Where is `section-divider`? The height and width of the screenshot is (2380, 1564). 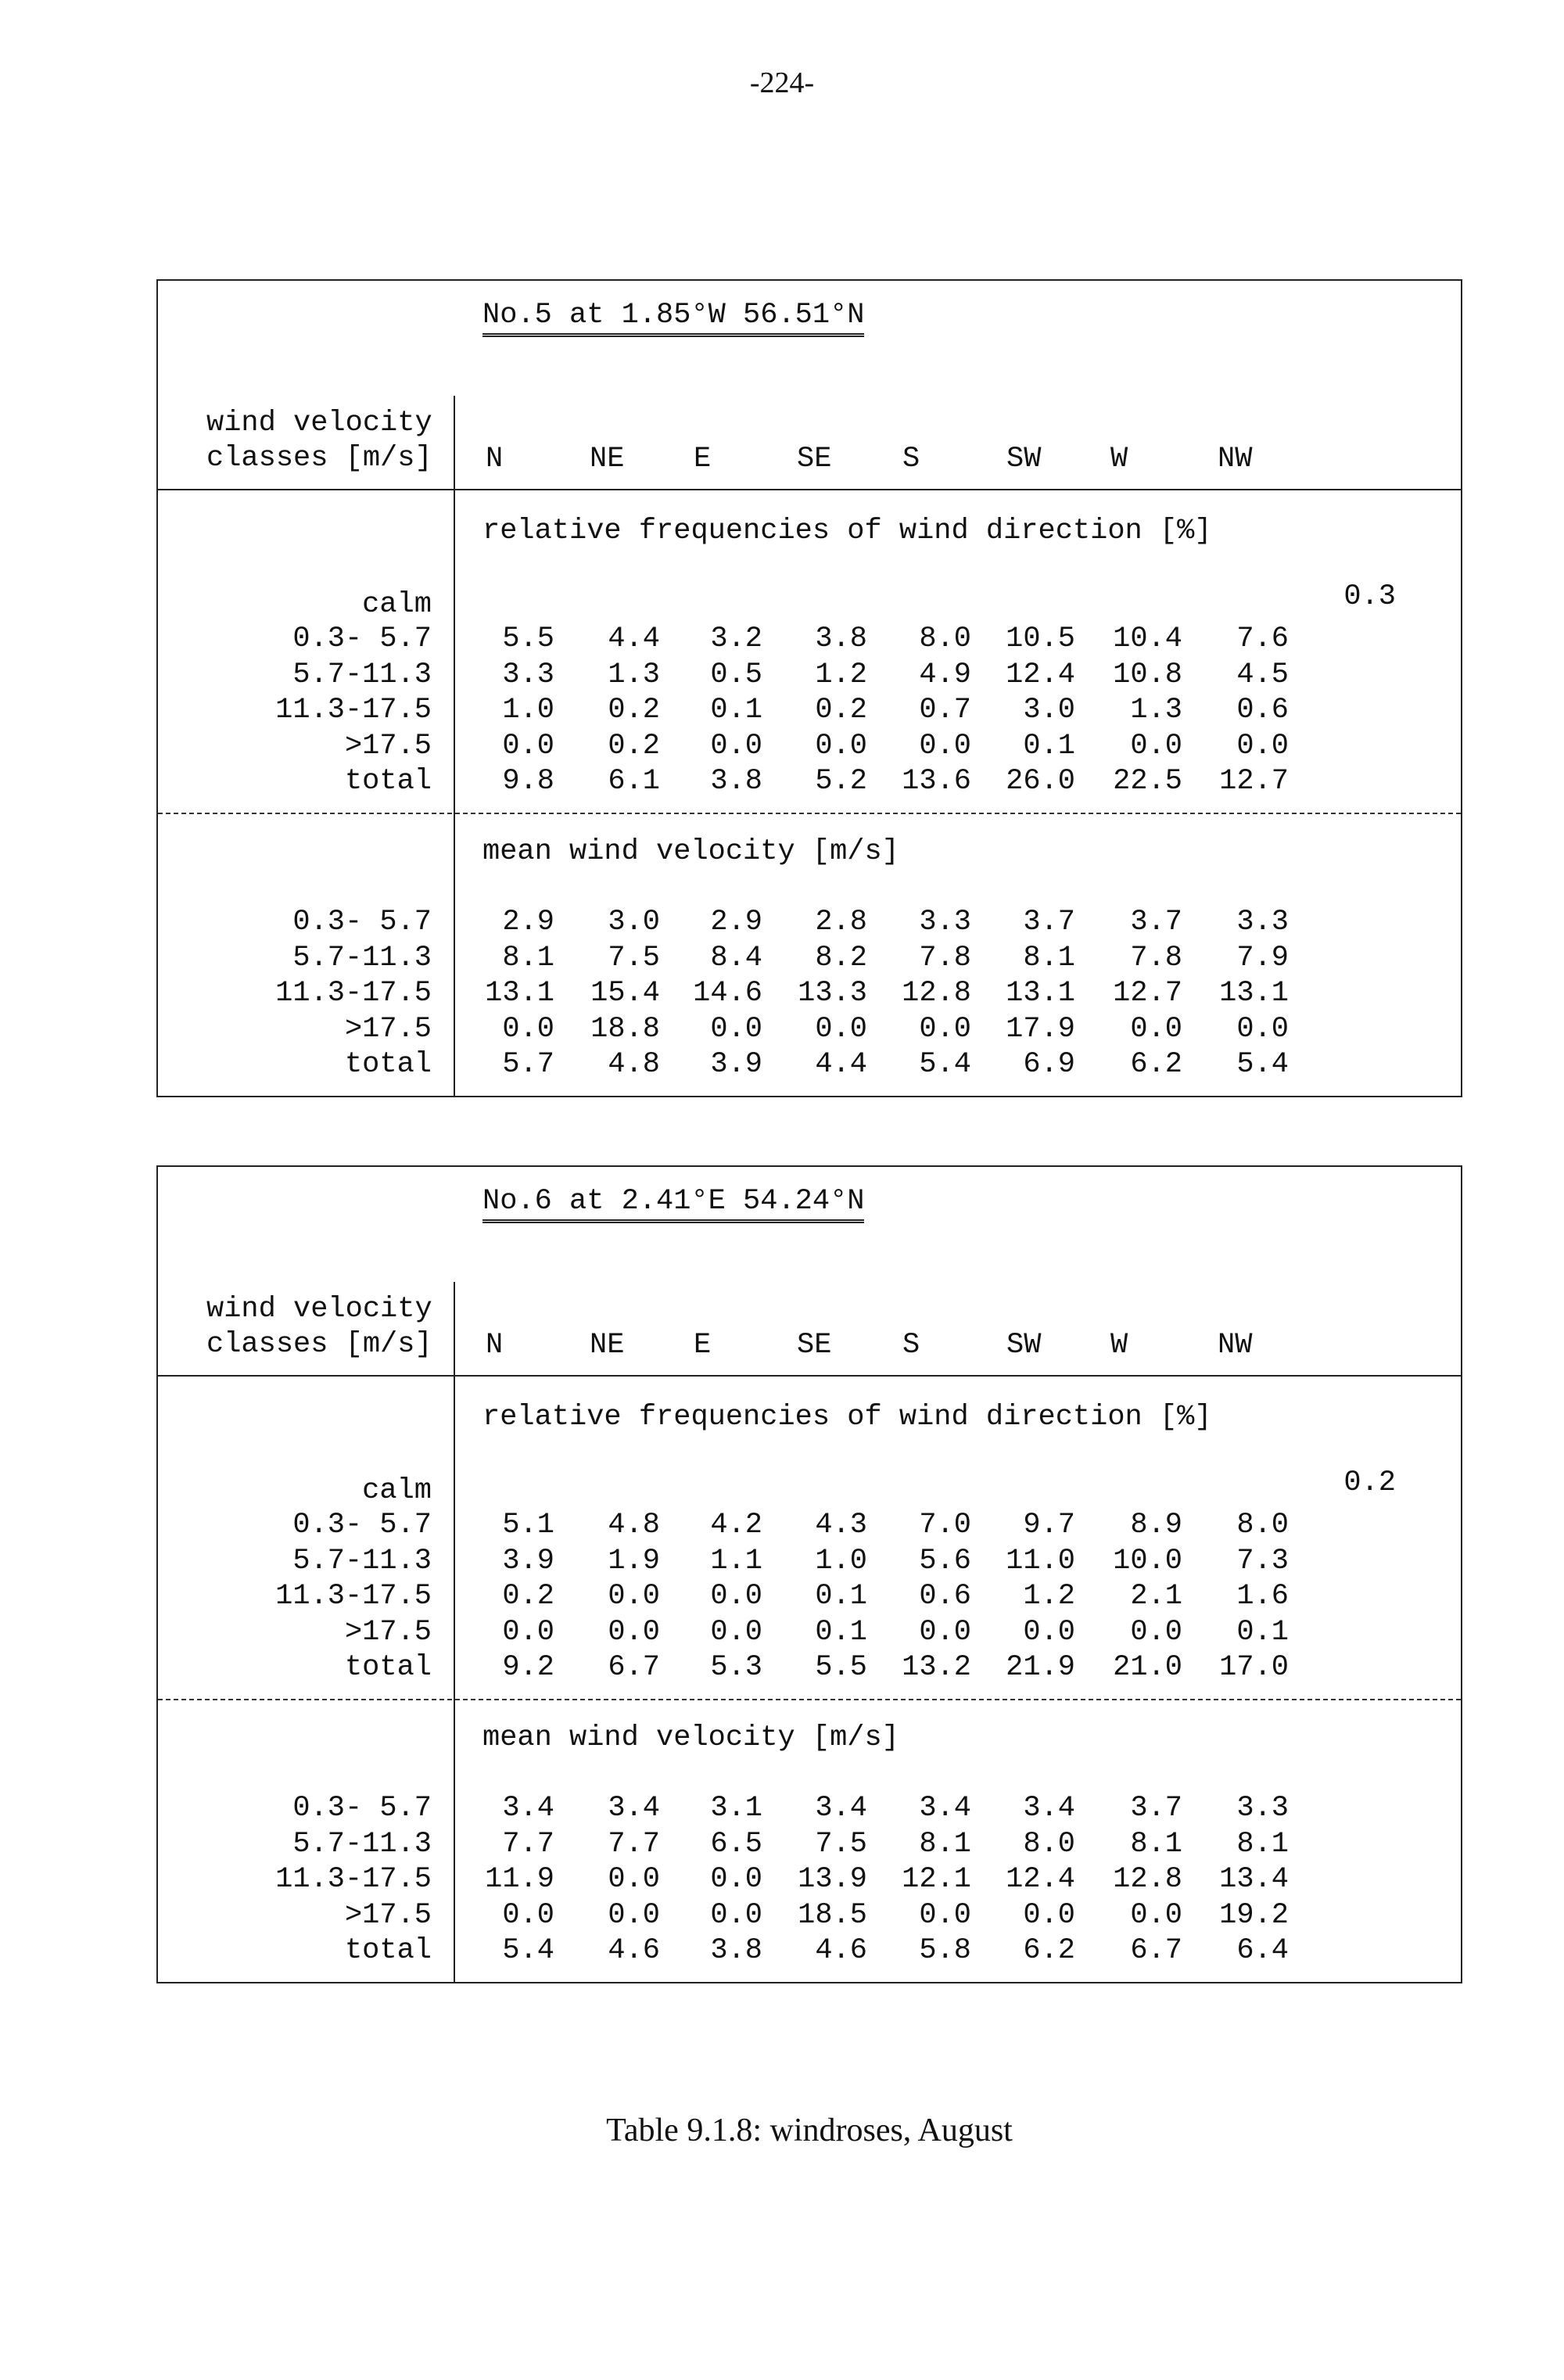 section-divider is located at coordinates (809, 813).